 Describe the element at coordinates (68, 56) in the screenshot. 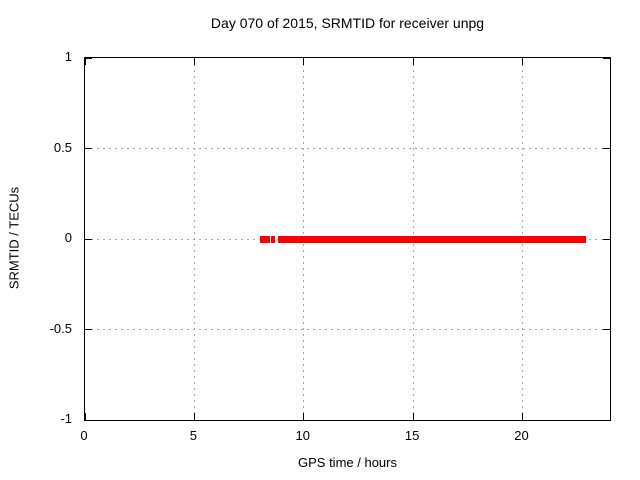

I see `y-tick-label: 1` at that location.